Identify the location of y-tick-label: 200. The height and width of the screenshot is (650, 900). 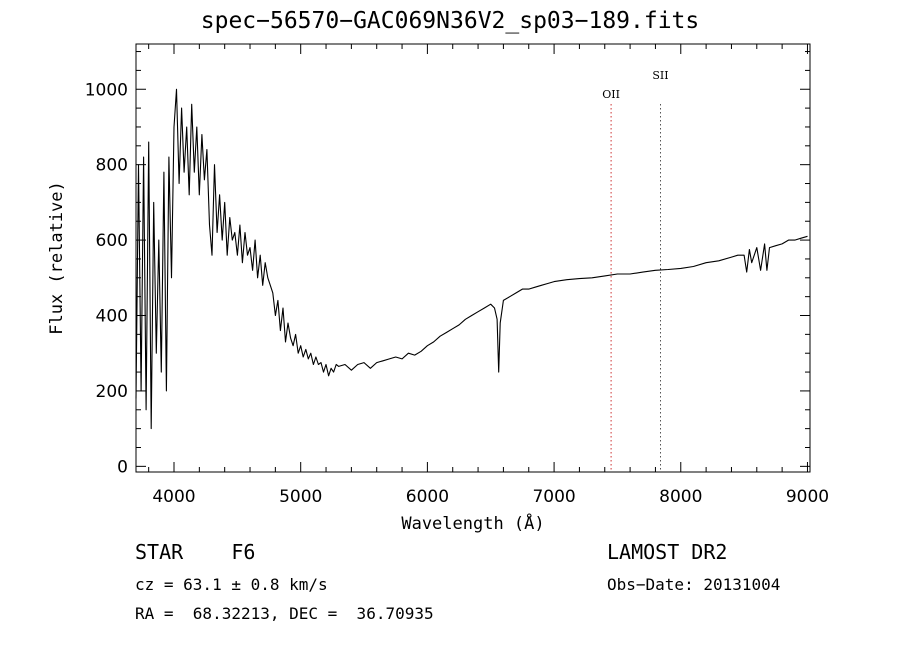
(112, 392).